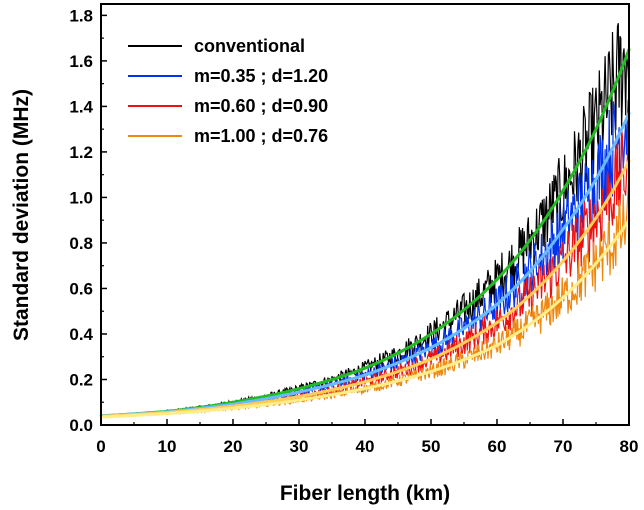  I want to click on y-tick-label: 0.2, so click(81, 379).